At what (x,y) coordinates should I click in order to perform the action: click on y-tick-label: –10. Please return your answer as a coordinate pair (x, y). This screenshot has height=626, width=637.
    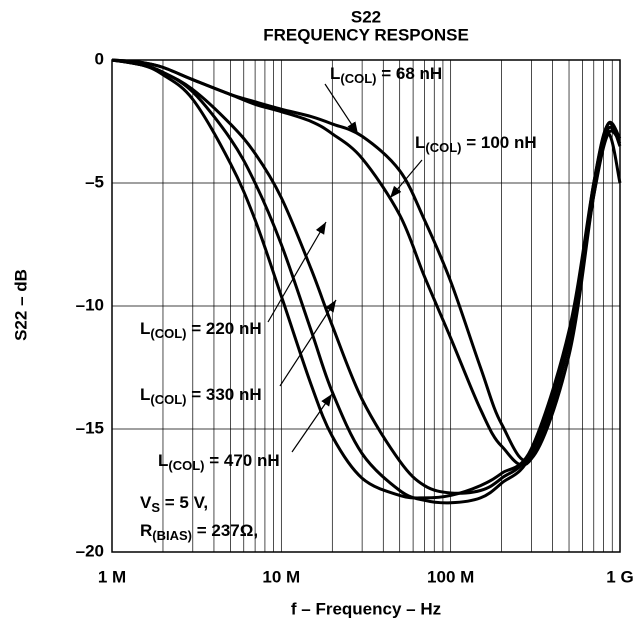
    Looking at the image, I should click on (90, 304).